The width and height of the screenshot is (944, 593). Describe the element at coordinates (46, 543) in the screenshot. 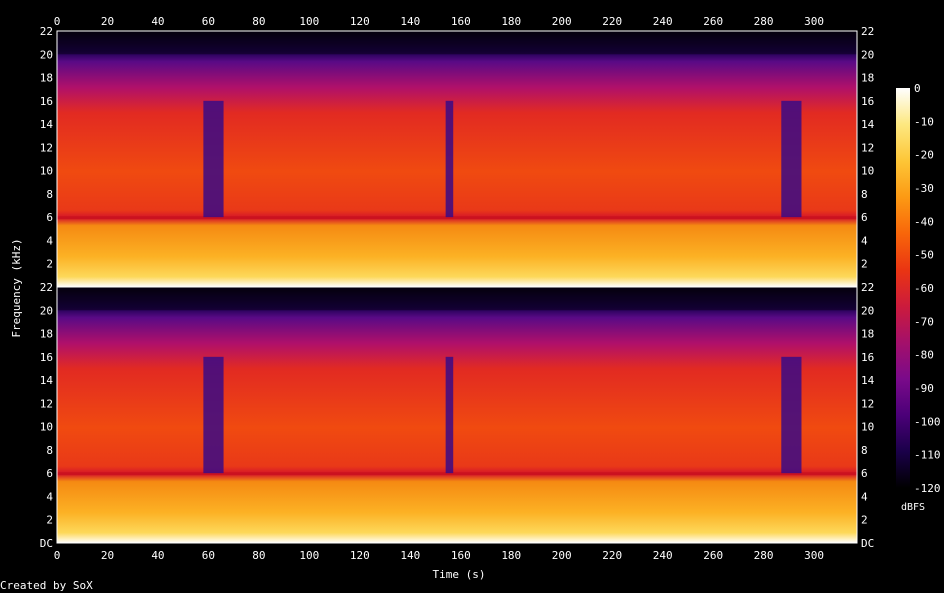

I see `y-tick-label-left: DC` at that location.